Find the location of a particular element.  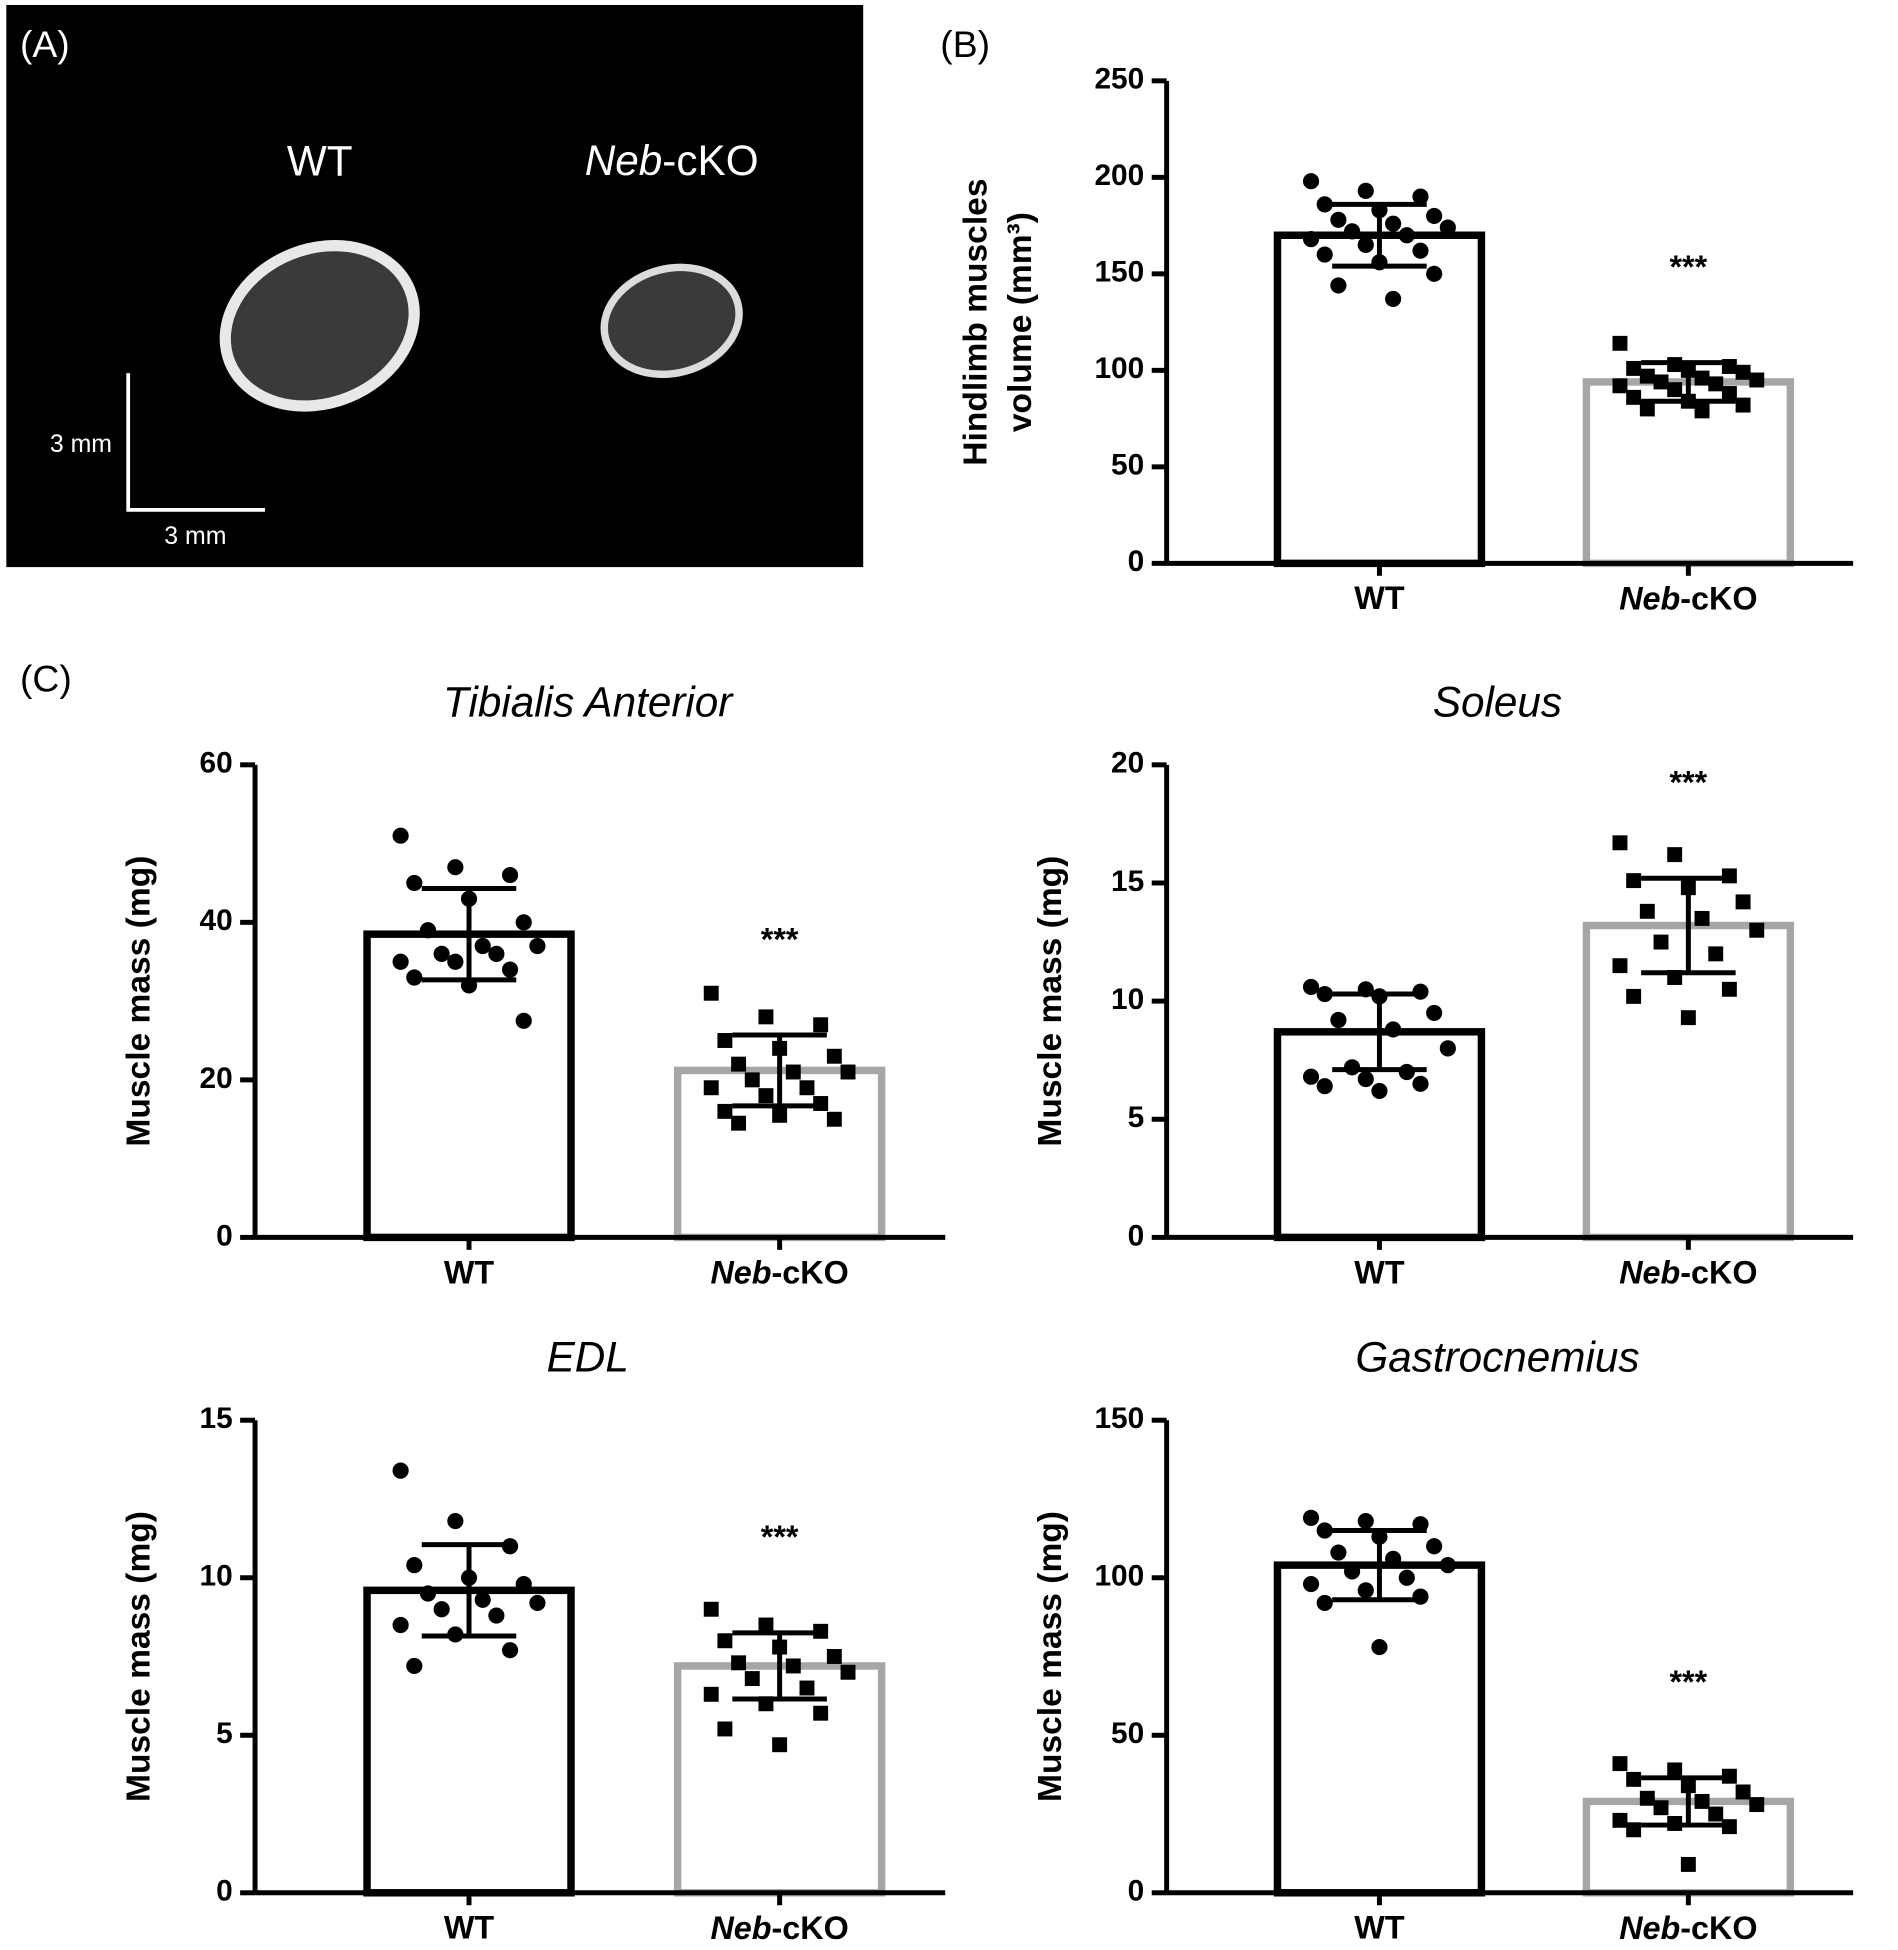

y-tick-label: 60 is located at coordinates (215, 763).